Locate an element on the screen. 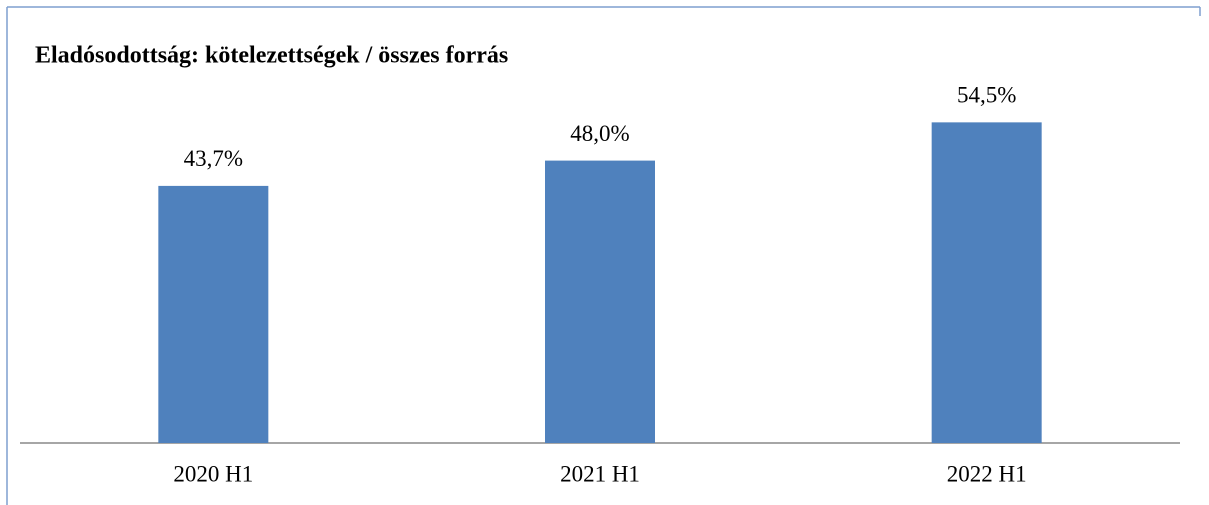 The height and width of the screenshot is (505, 1209). data-label: 43,7% is located at coordinates (213, 158).